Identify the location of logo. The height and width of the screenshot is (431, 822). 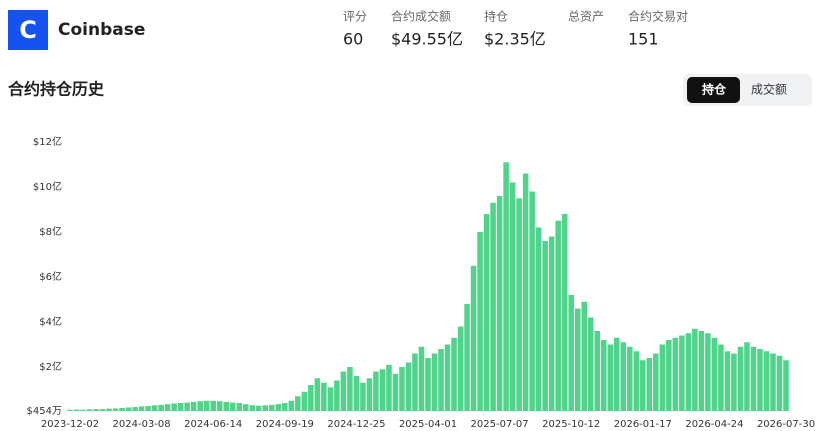
(28, 30).